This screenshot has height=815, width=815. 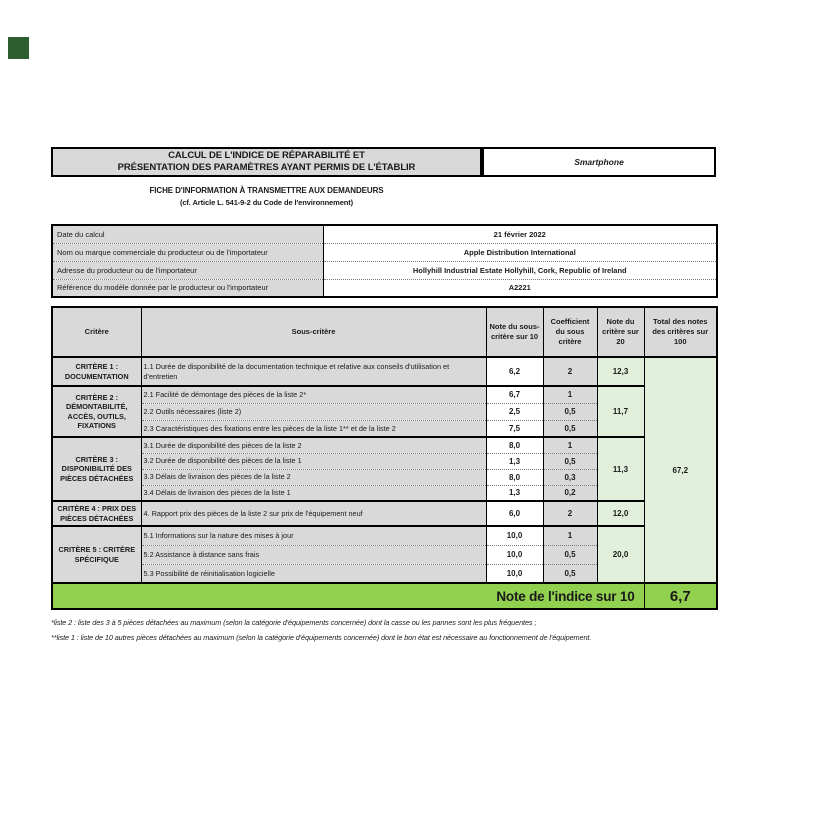 I want to click on device-type-label: Smartphone, so click(x=599, y=162).